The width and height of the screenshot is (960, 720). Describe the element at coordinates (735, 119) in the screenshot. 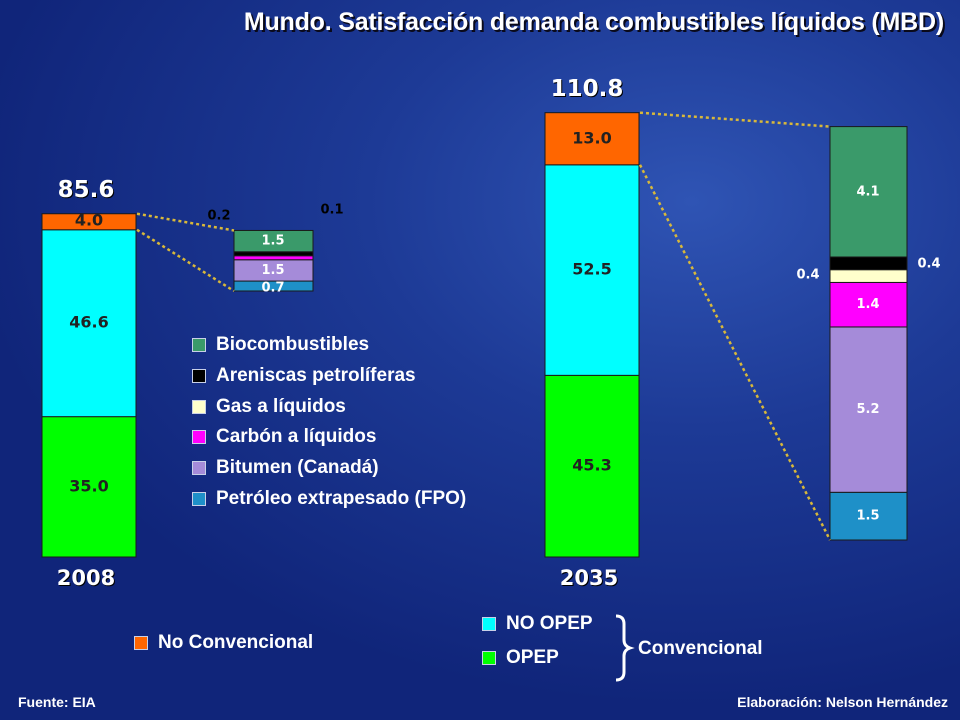

I see `connector-2035-top` at that location.